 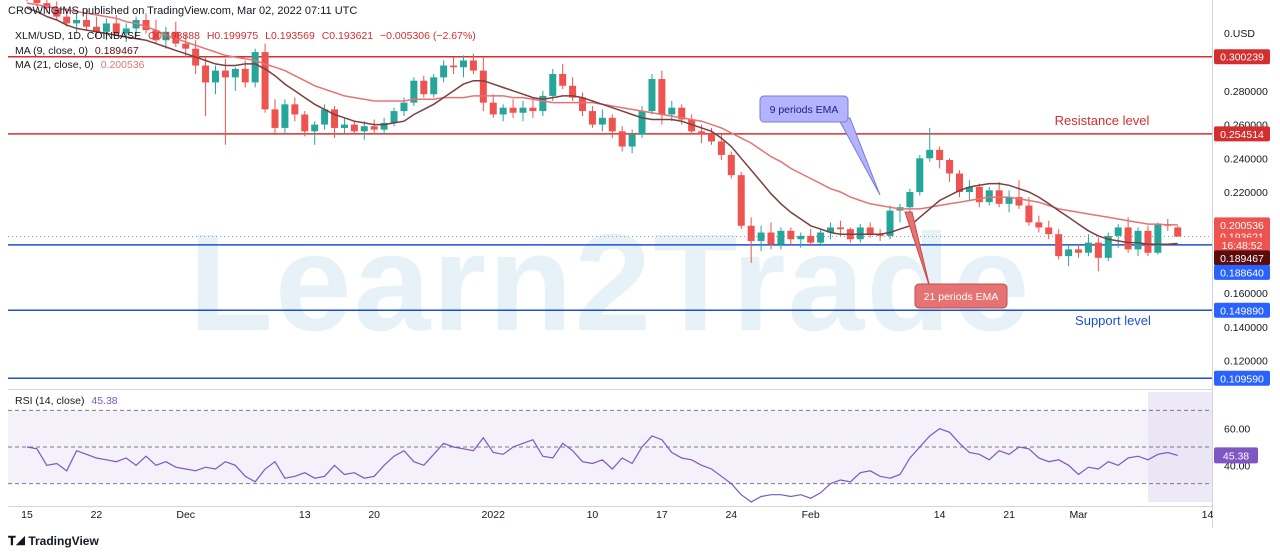 What do you see at coordinates (731, 515) in the screenshot?
I see `time-tick-label: 24` at bounding box center [731, 515].